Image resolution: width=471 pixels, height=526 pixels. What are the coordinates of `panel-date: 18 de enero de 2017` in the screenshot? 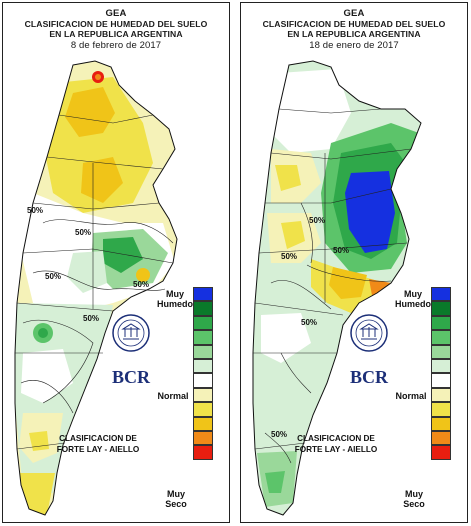 It's located at (354, 45).